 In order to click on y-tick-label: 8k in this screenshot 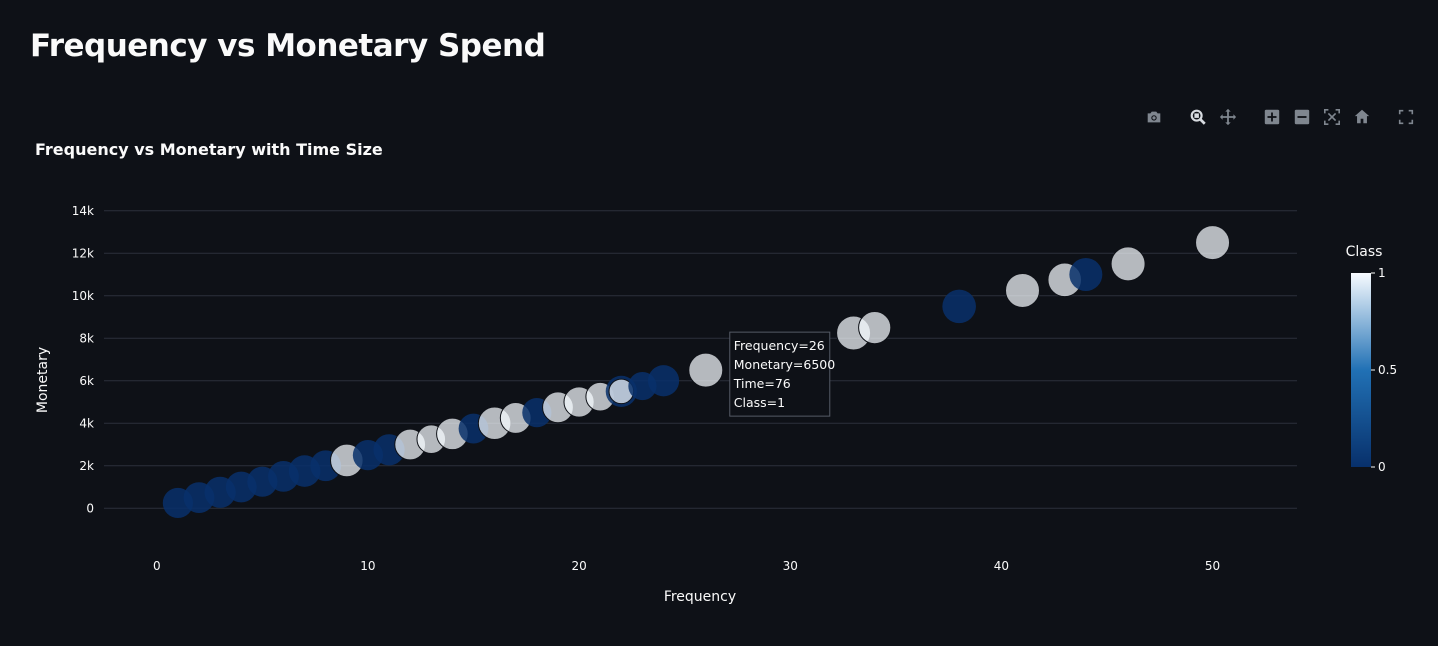, I will do `click(86, 338)`.